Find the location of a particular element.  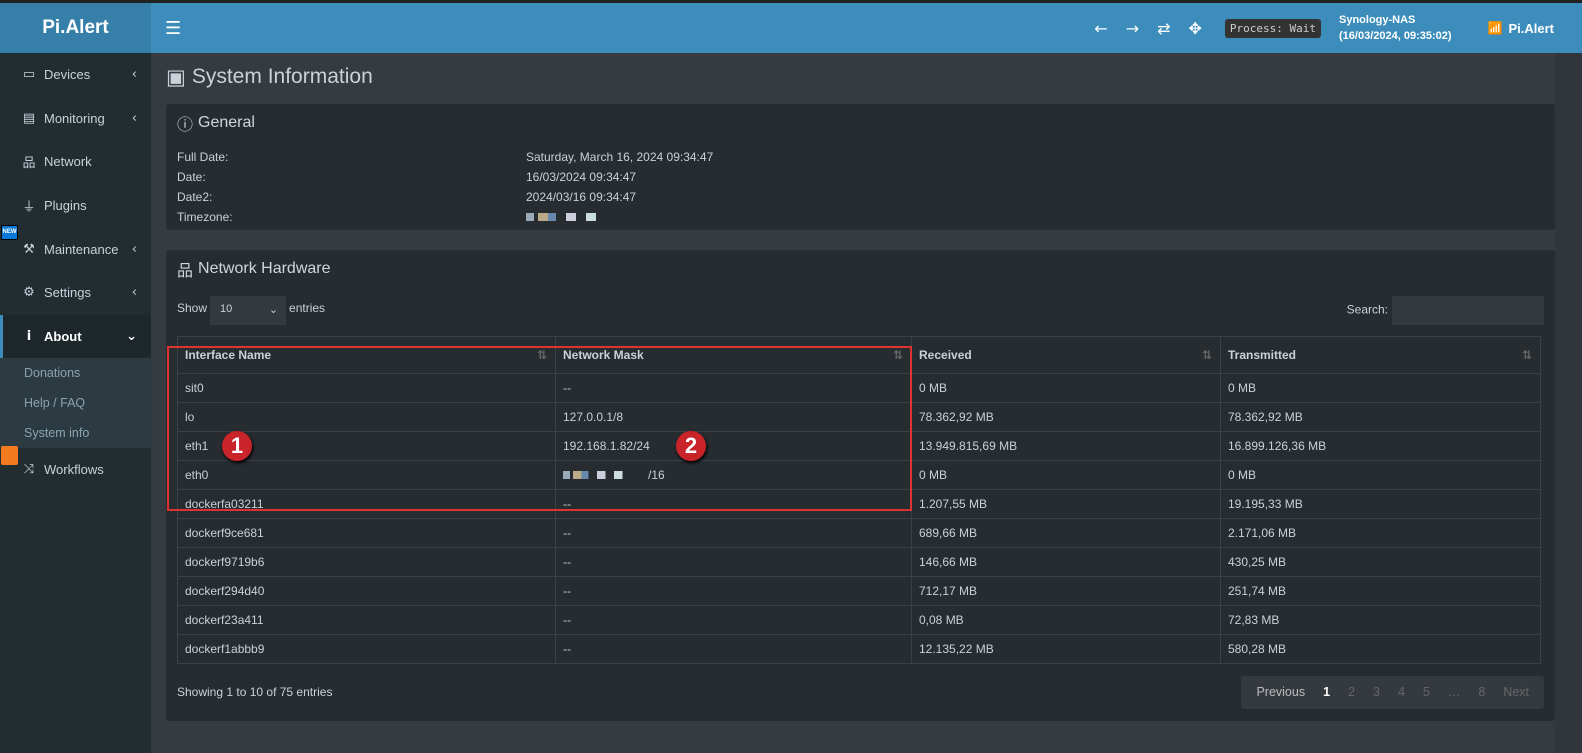

sidebar-item-help-faq: Help / FAQ is located at coordinates (55, 403).